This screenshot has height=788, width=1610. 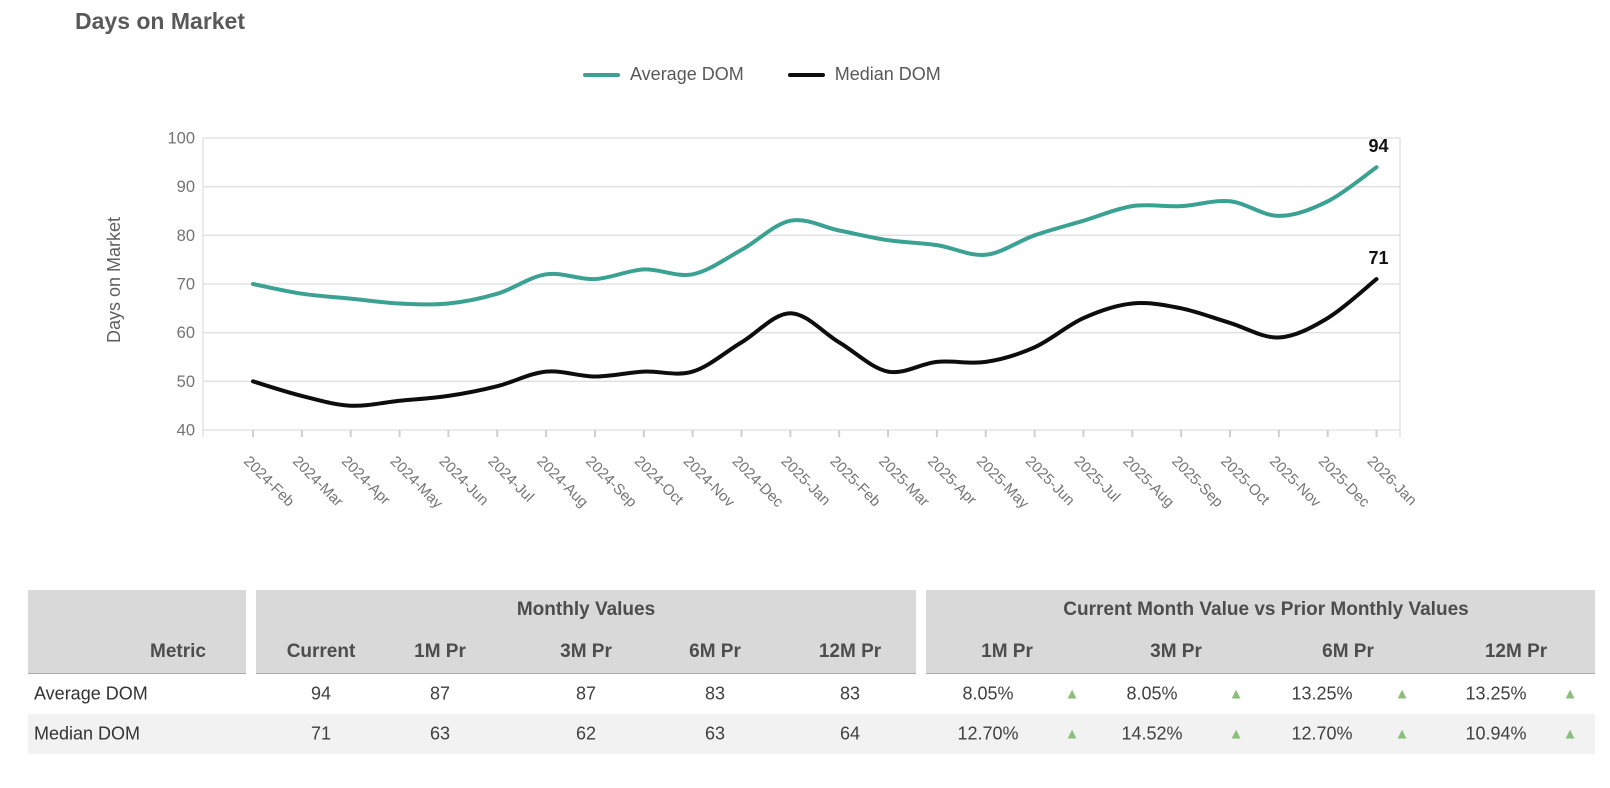 What do you see at coordinates (186, 236) in the screenshot?
I see `y-tick-label: 80` at bounding box center [186, 236].